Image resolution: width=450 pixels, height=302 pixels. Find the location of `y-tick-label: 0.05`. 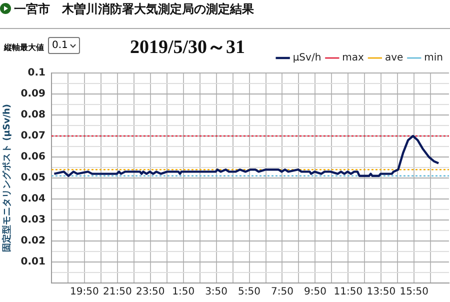

y-tick-label: 0.05 is located at coordinates (33, 178).